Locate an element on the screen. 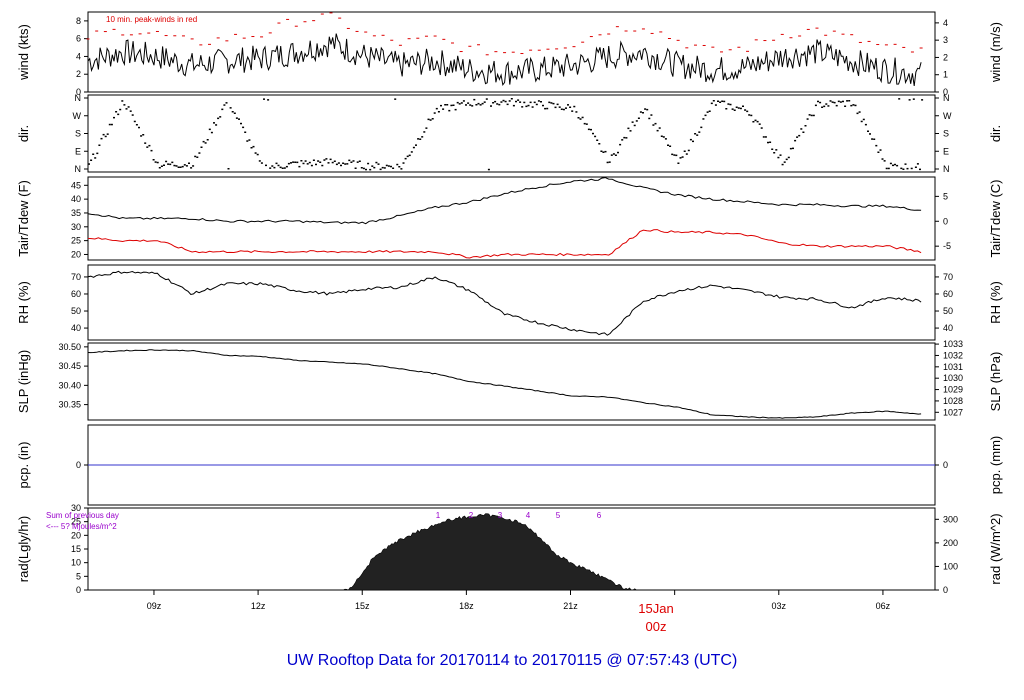 The width and height of the screenshot is (1024, 700). x-tick-label: 18z is located at coordinates (466, 606).